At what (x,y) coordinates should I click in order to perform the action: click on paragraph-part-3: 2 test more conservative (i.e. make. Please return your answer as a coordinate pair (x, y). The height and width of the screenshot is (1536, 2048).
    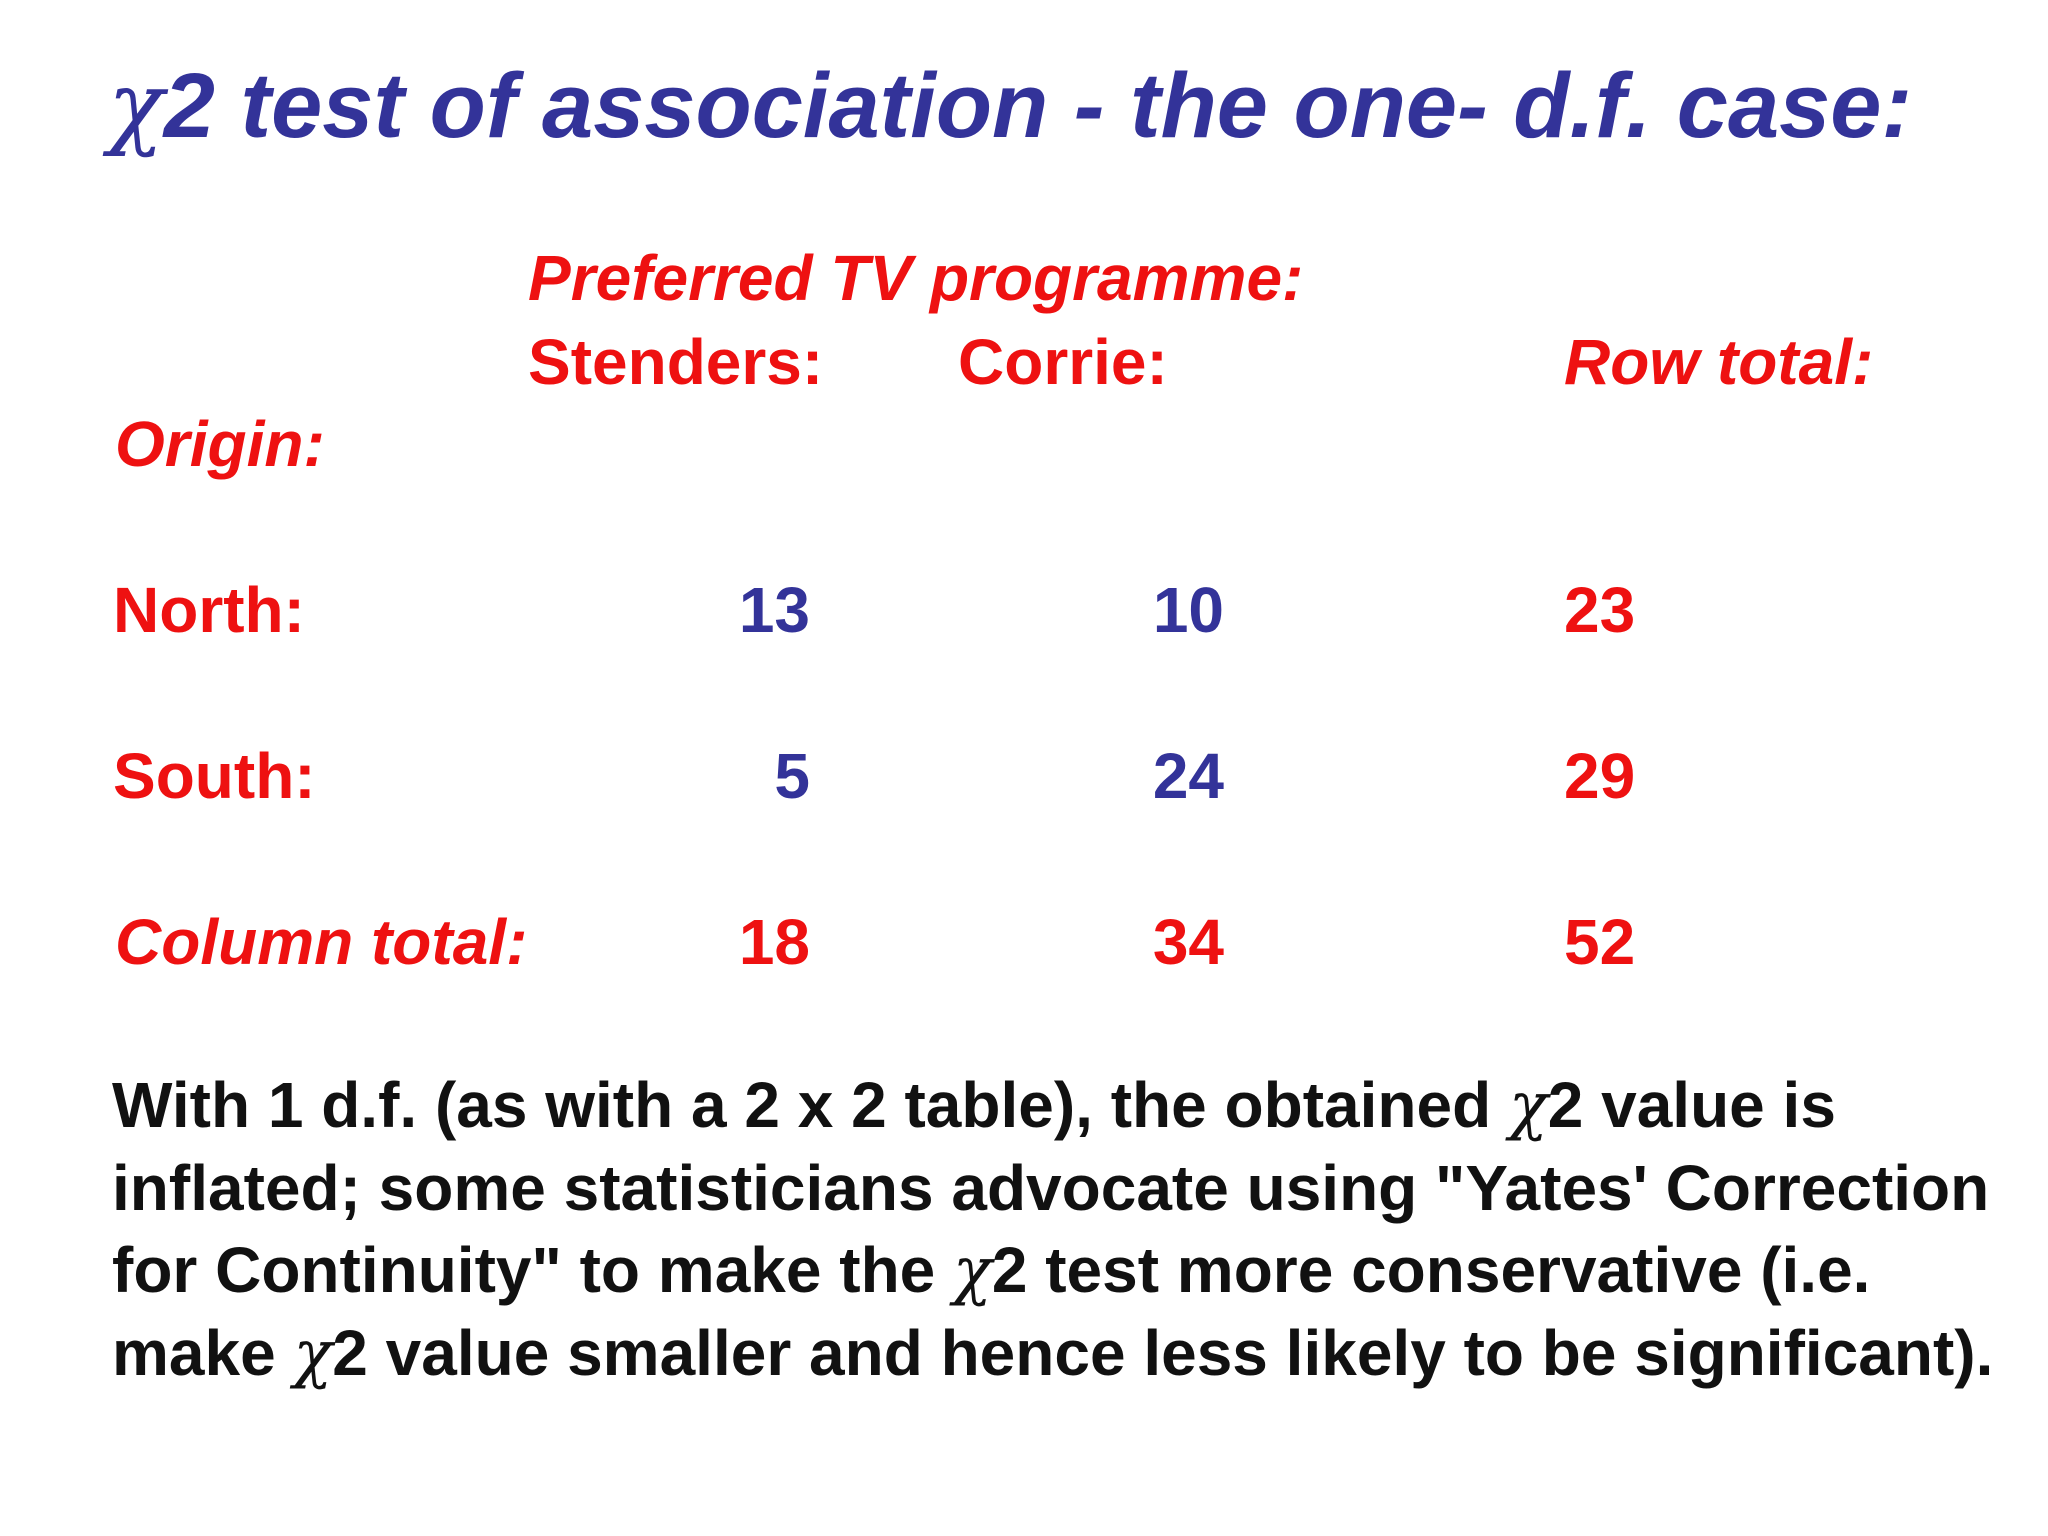
    Looking at the image, I should click on (991, 1311).